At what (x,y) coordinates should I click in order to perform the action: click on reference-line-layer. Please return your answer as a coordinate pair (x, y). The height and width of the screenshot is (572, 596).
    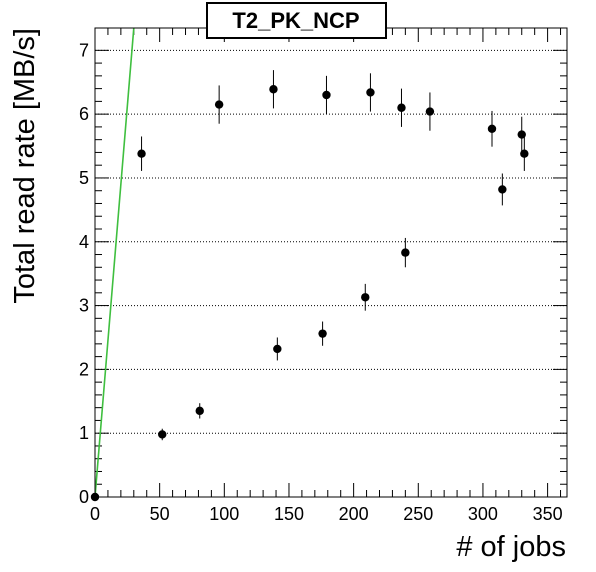
    Looking at the image, I should click on (114, 262).